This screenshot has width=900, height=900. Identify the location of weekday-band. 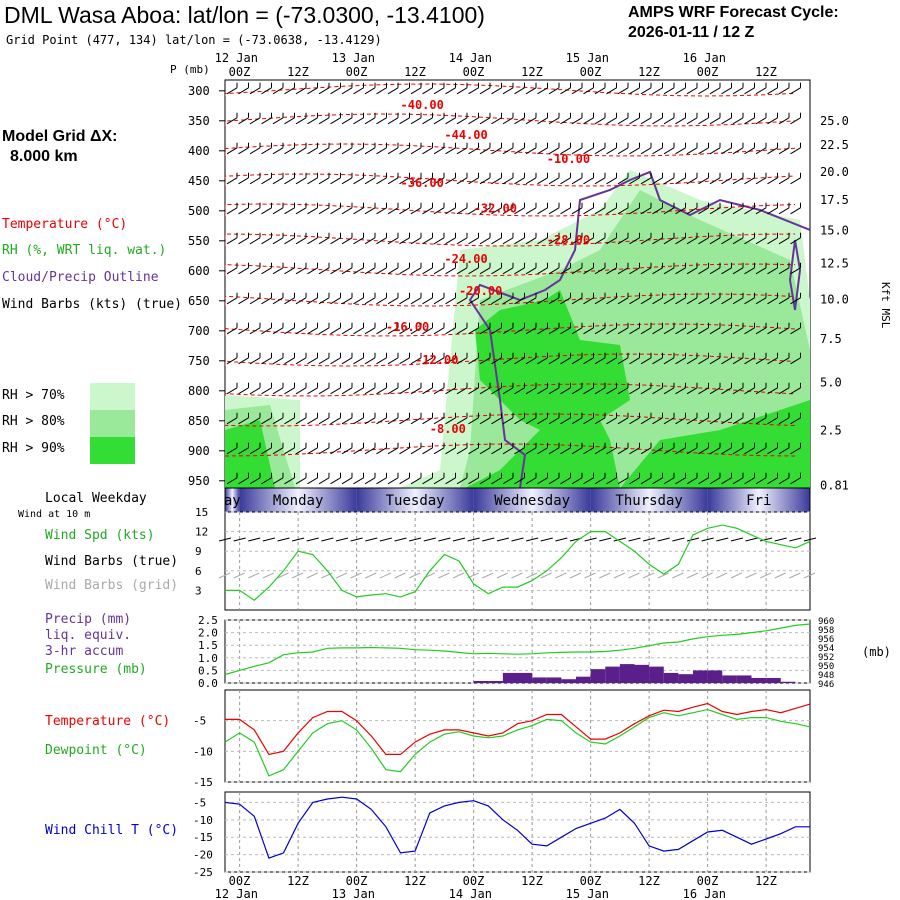
(232, 500).